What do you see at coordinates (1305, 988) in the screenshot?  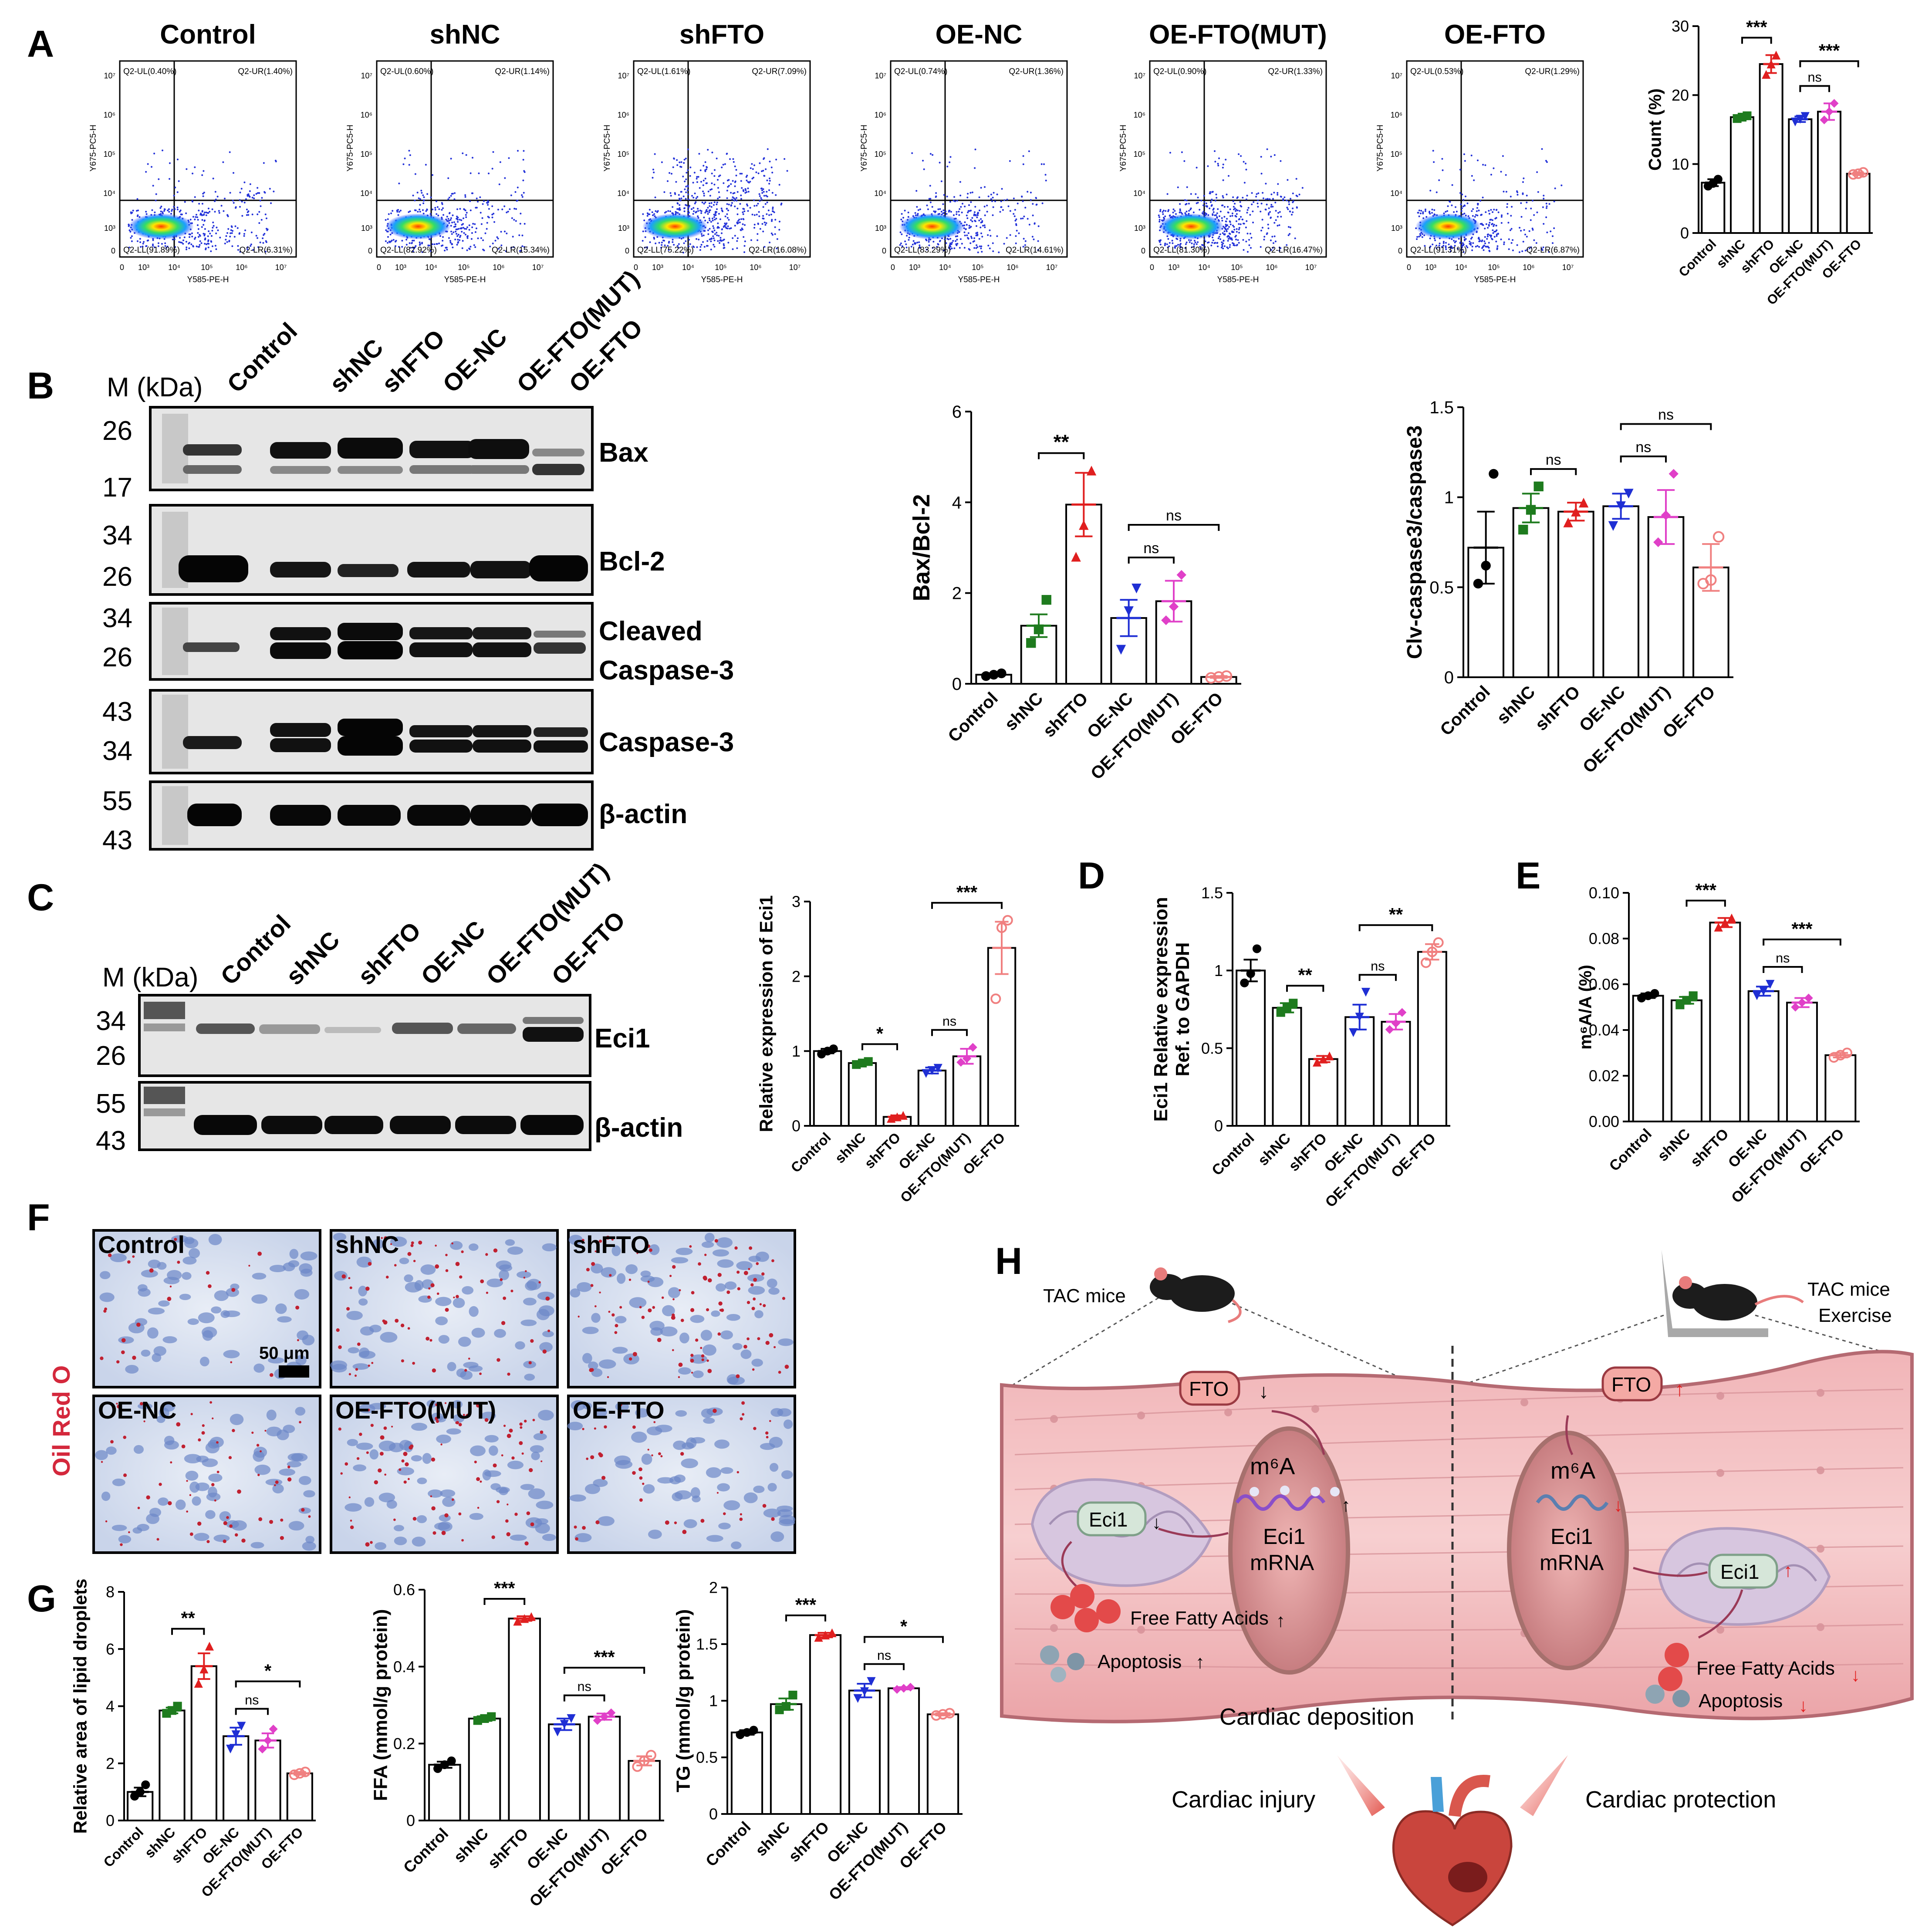 I see `significance-bracket` at bounding box center [1305, 988].